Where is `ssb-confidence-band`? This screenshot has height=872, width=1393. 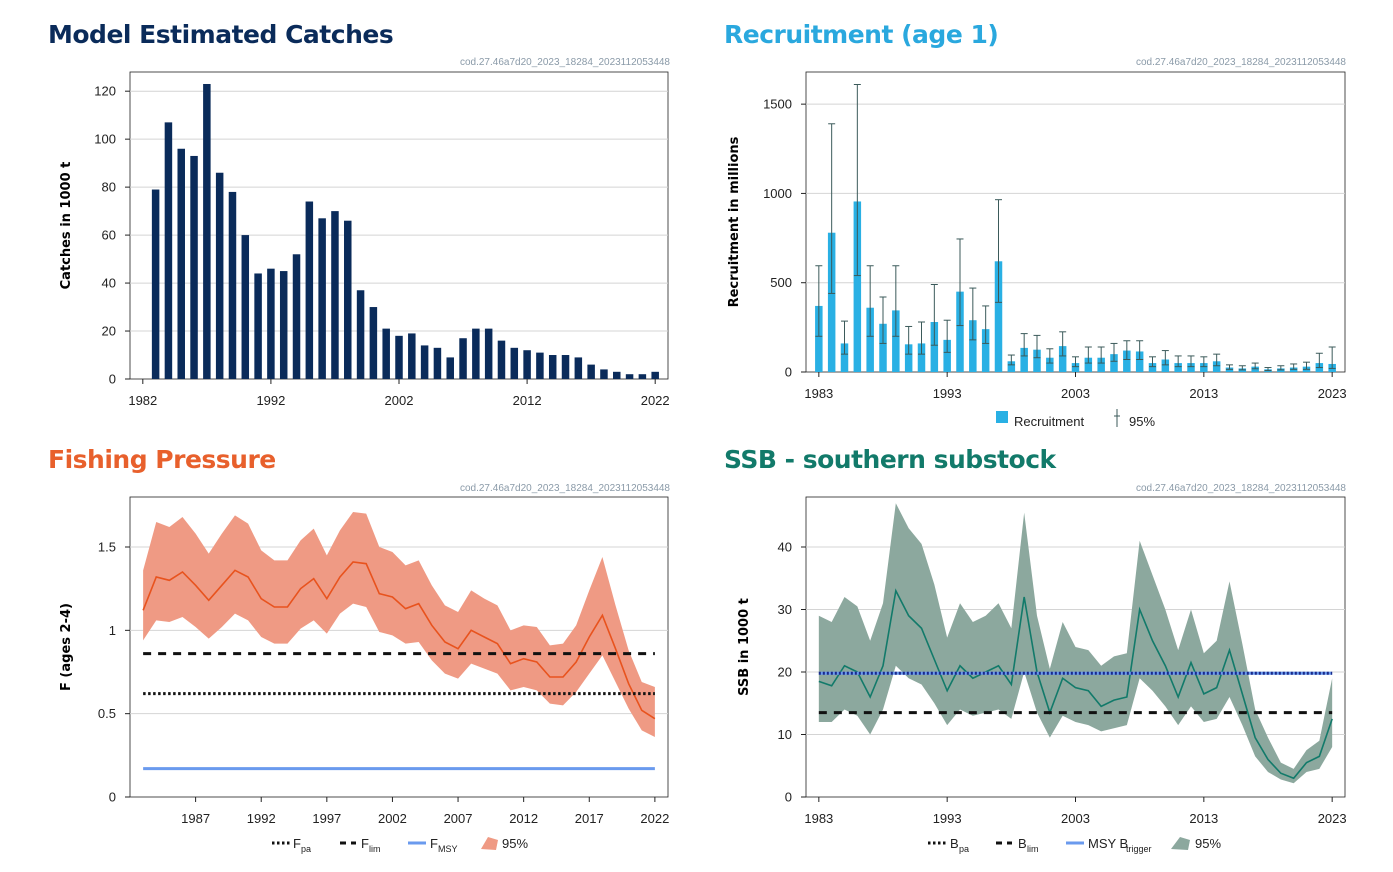 ssb-confidence-band is located at coordinates (1075, 643).